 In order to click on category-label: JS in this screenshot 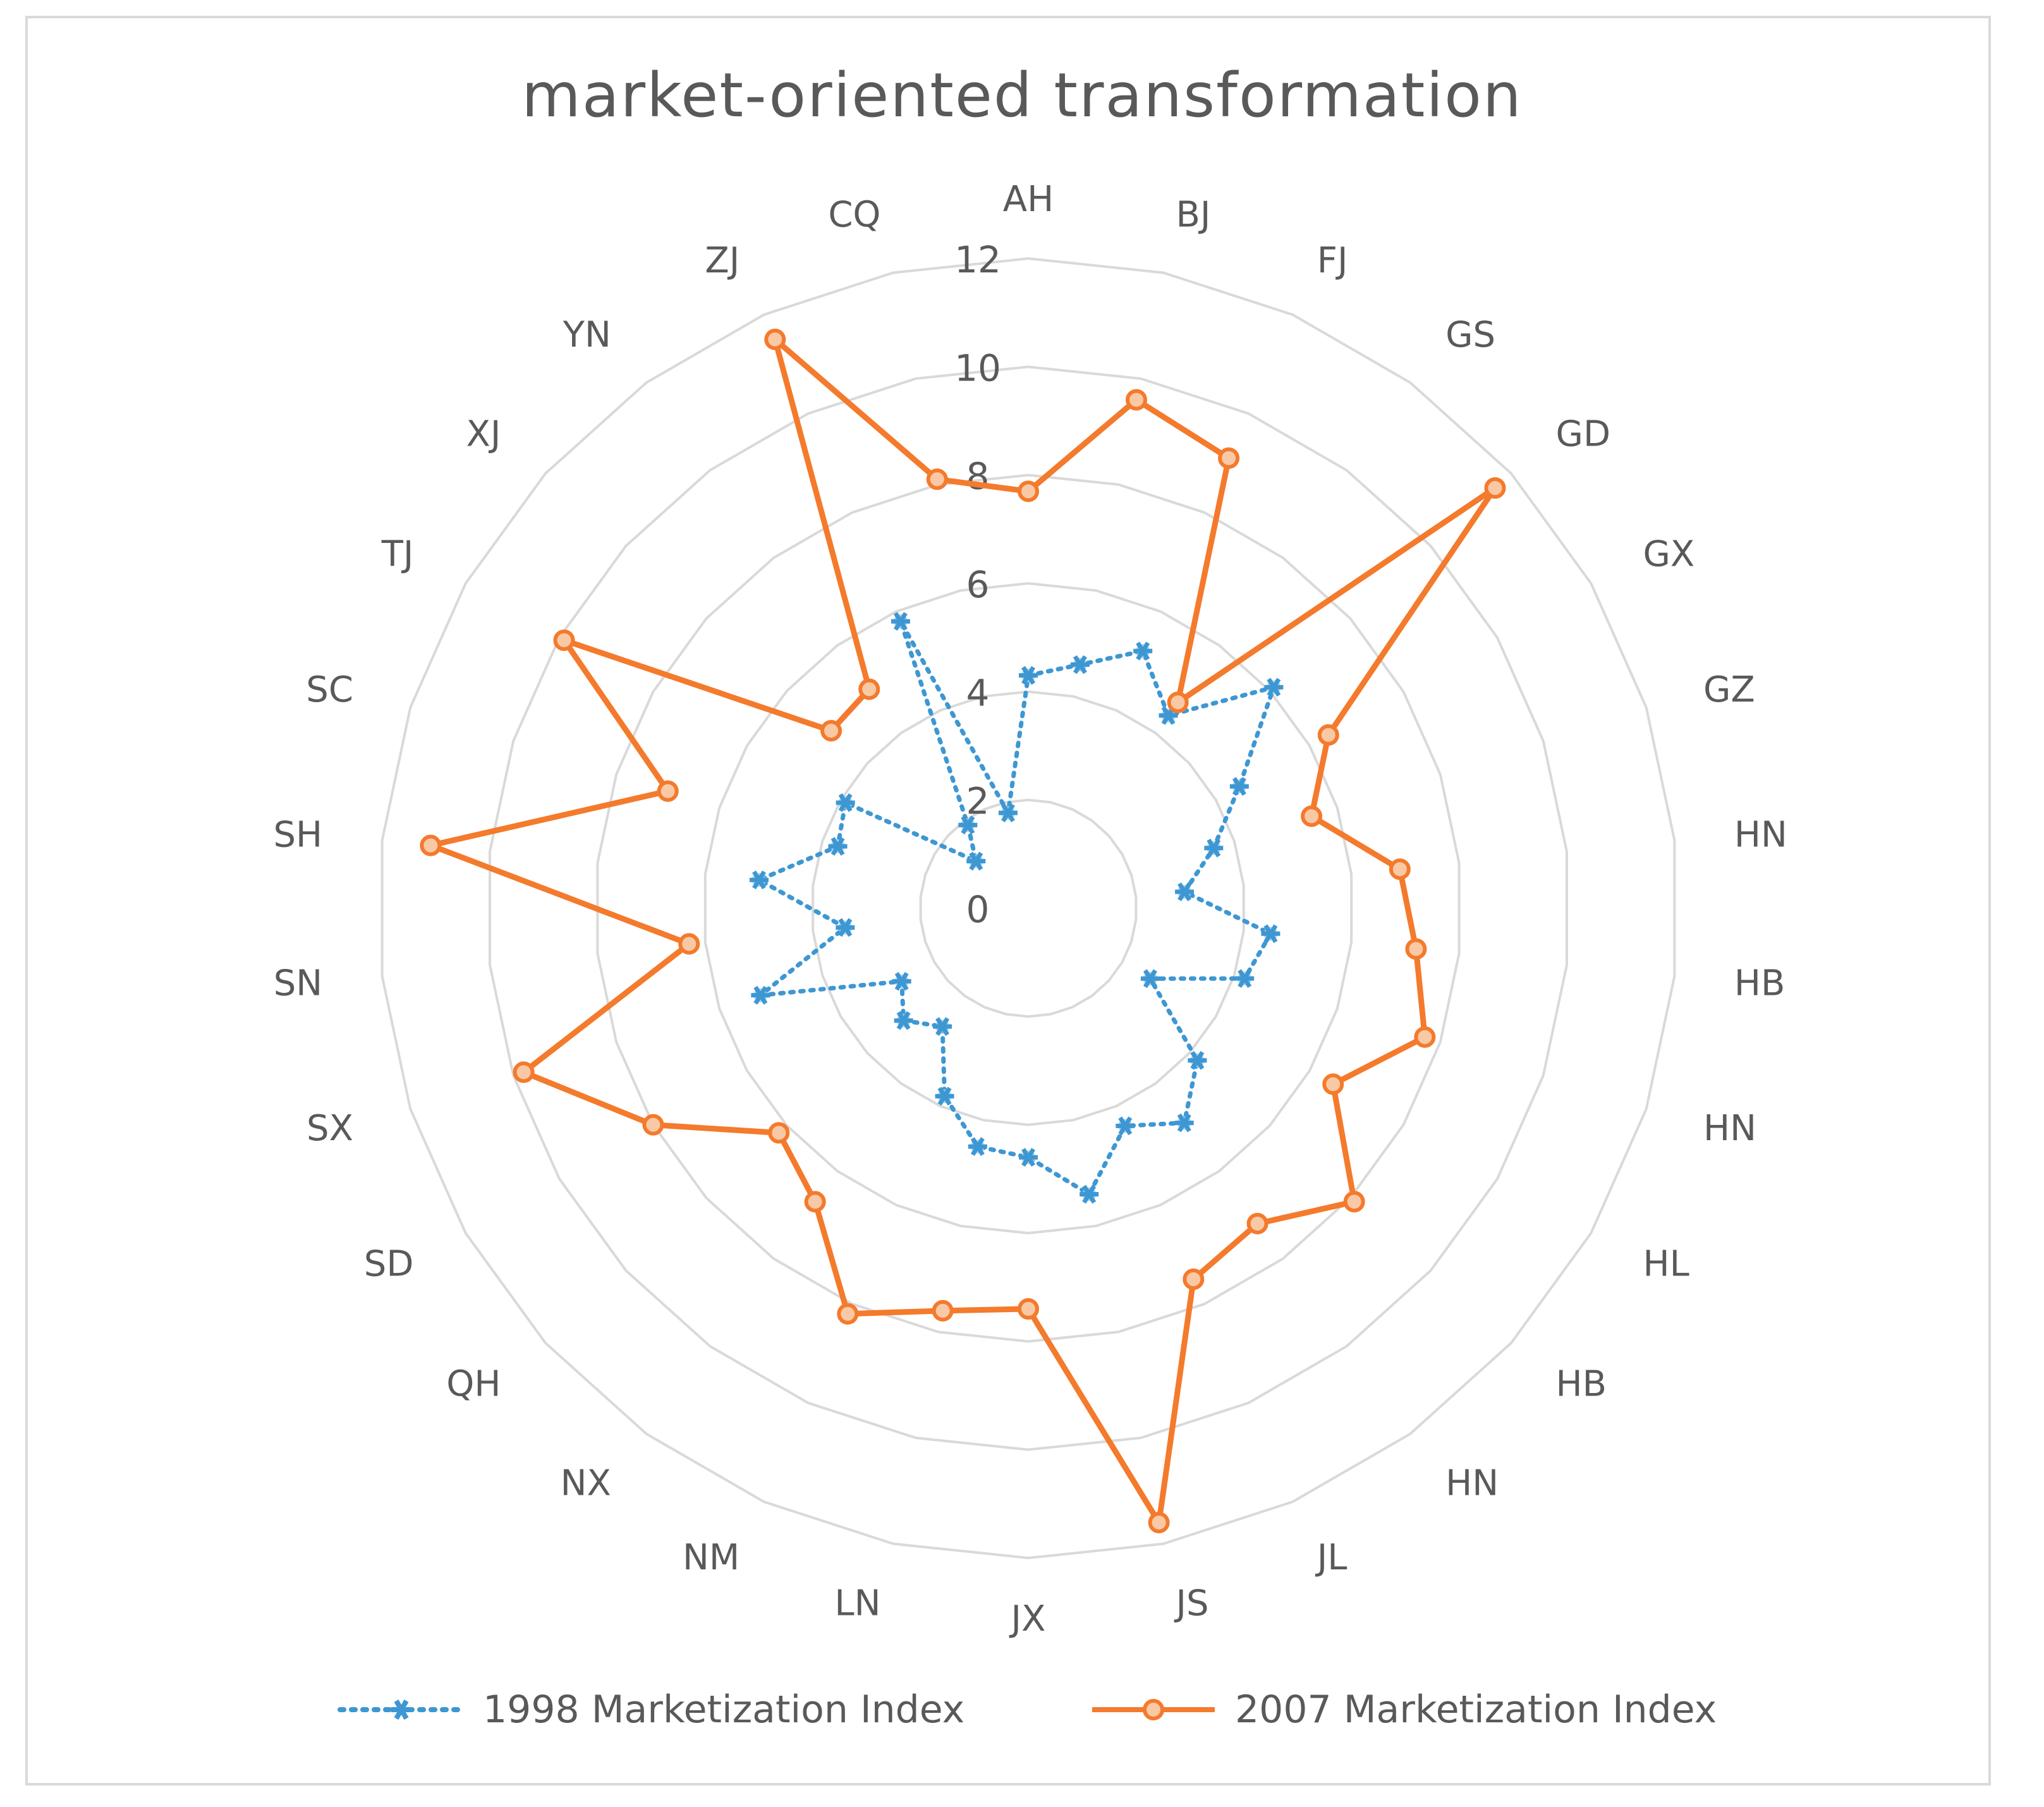, I will do `click(1191, 1603)`.